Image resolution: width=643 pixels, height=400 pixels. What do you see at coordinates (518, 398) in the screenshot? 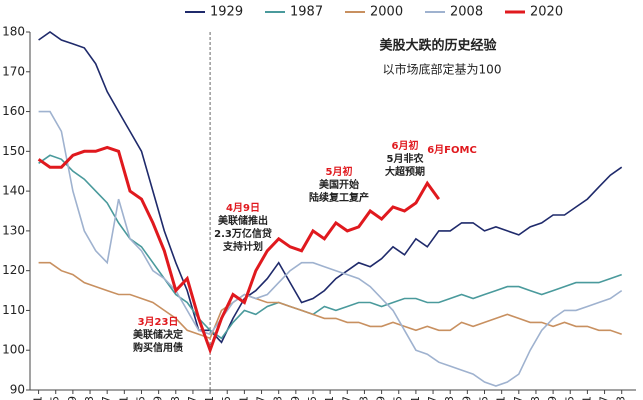
I see `x-tick-label: 107` at bounding box center [518, 398].